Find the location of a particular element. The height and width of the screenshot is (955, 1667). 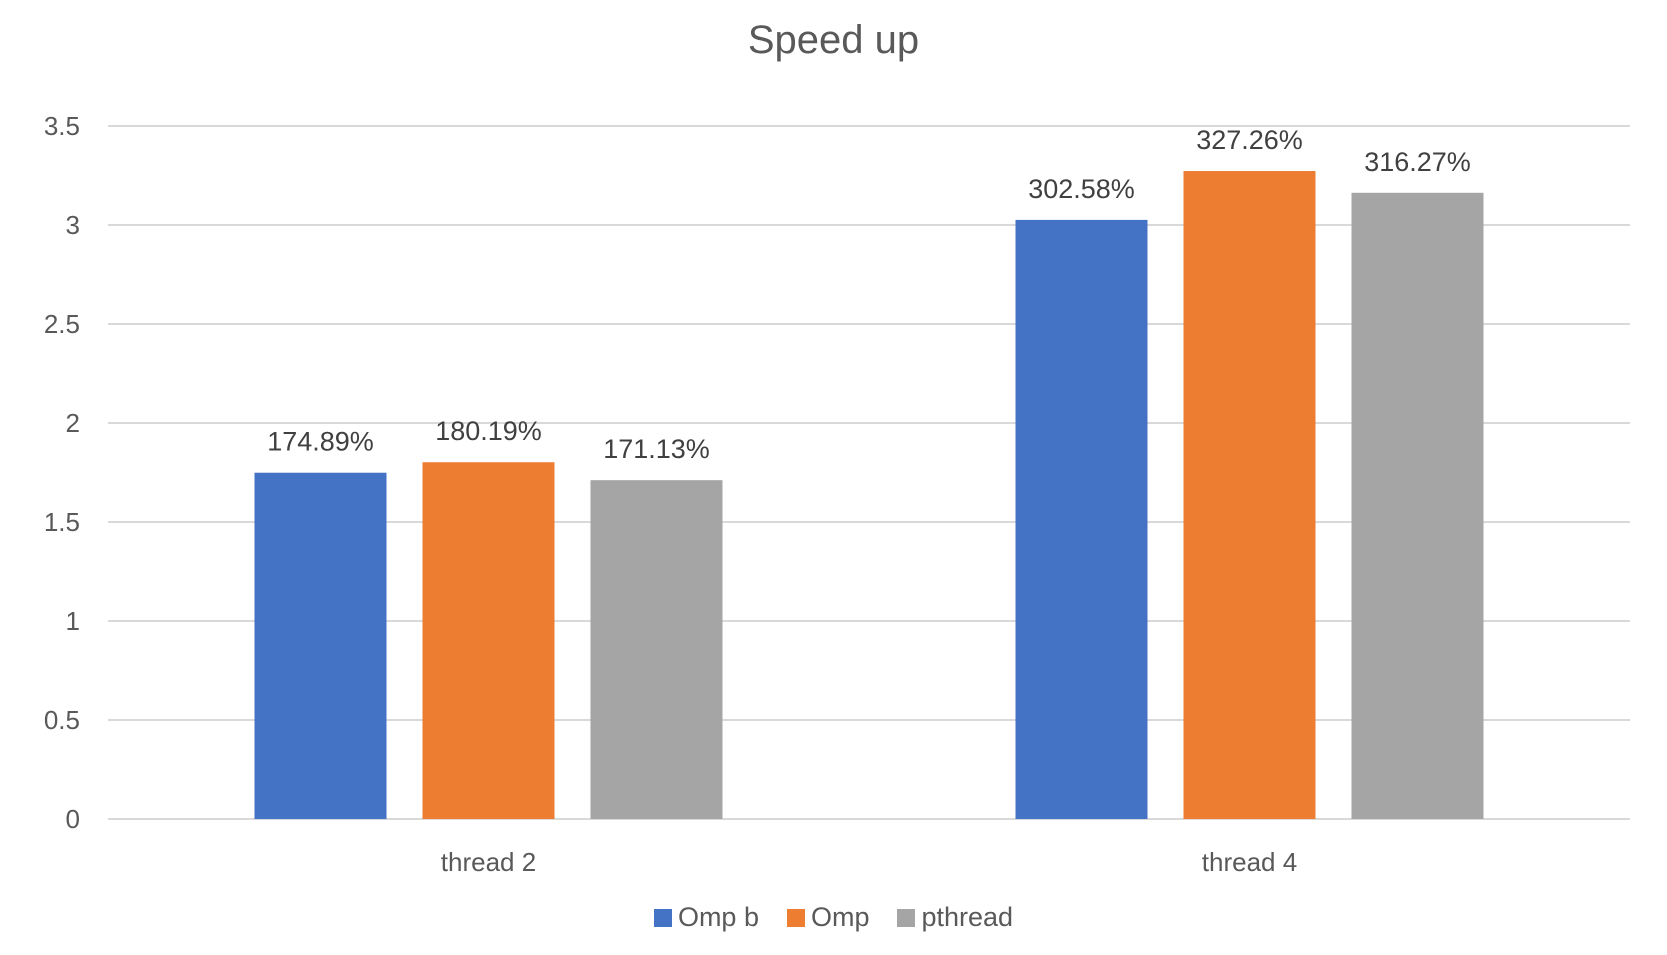

y-tick-label: 3 is located at coordinates (73, 225).